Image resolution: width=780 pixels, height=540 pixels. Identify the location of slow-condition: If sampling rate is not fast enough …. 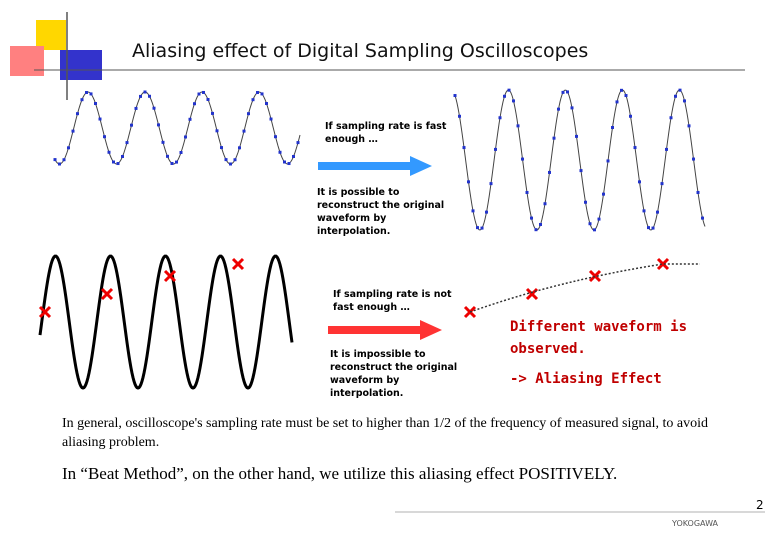
(392, 301).